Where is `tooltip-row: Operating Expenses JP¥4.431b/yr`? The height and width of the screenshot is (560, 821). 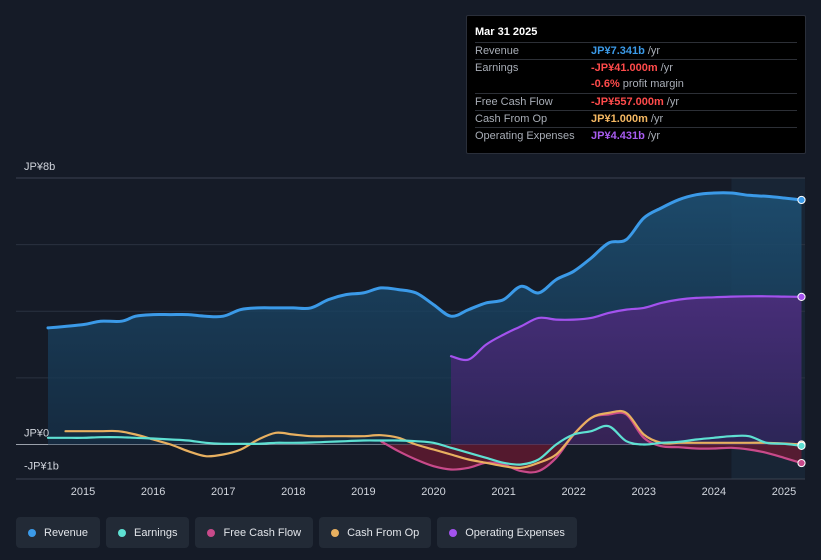
tooltip-row: Operating Expenses JP¥4.431b/yr is located at coordinates (636, 135).